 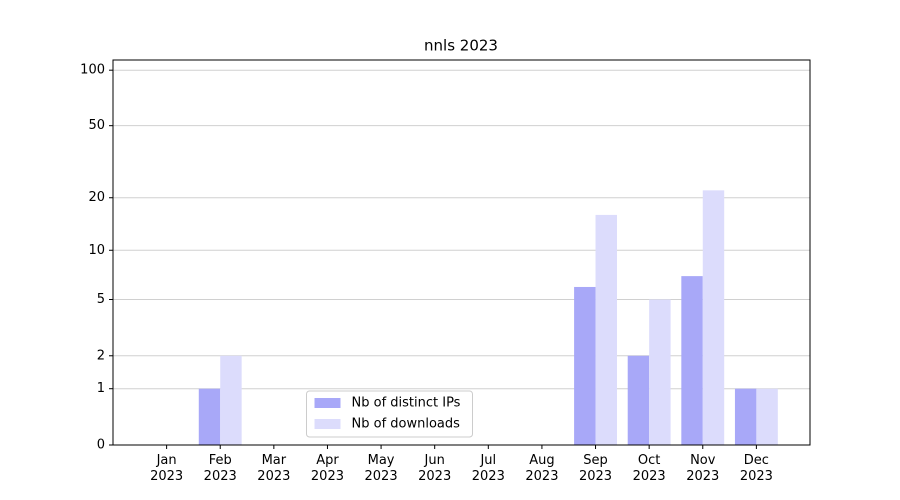 I want to click on x-tick-label: Jun 2023, so click(x=435, y=468).